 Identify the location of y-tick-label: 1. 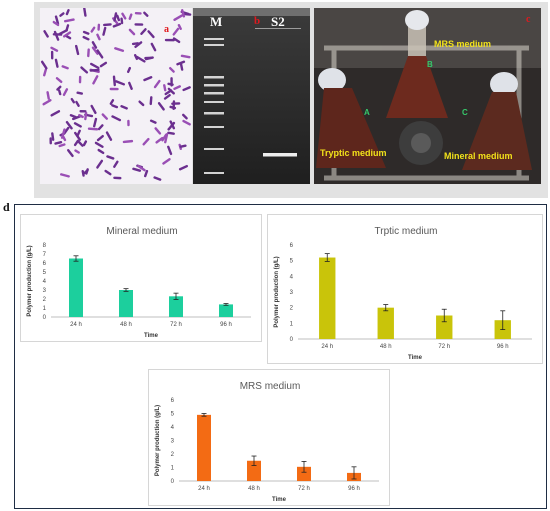
(45, 309).